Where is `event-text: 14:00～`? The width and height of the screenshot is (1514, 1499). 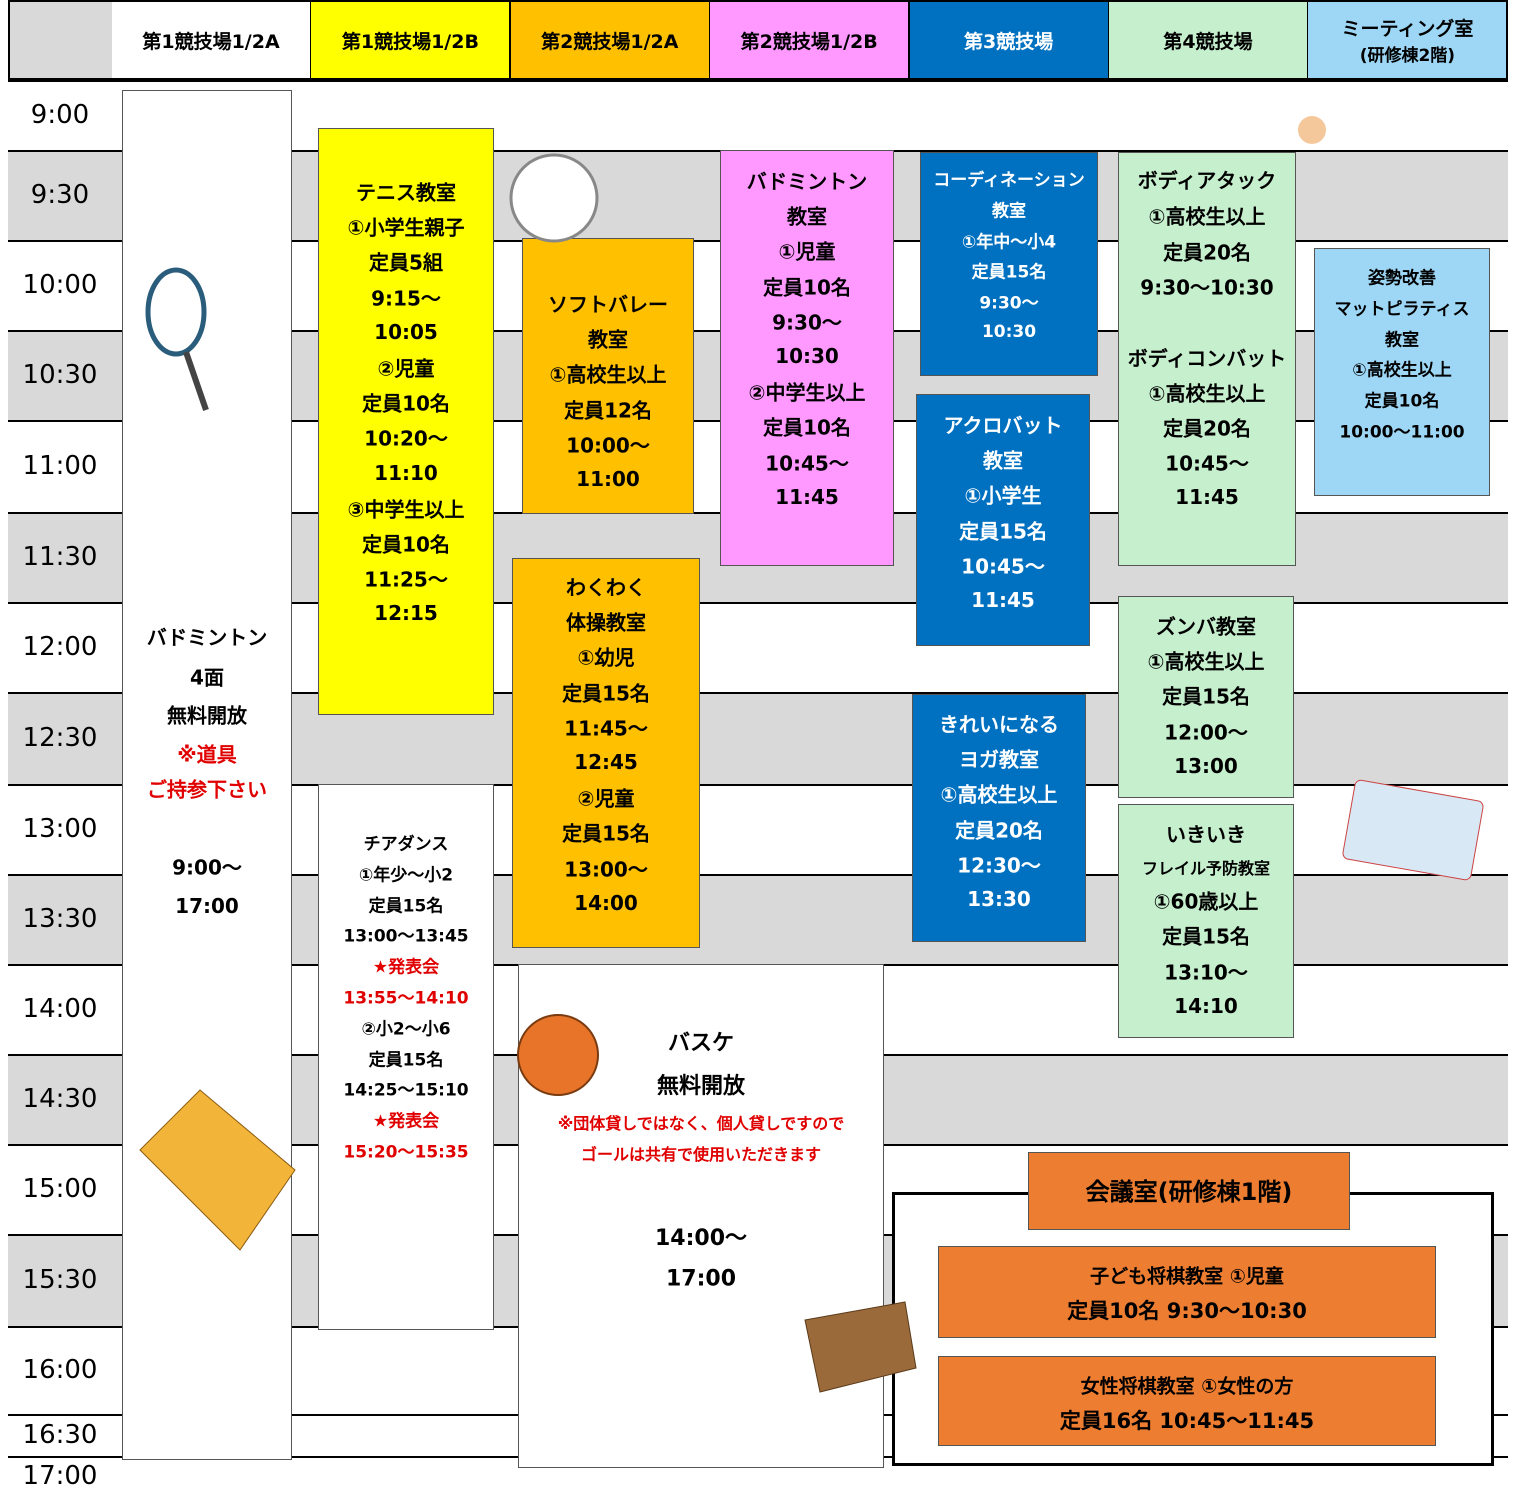
event-text: 14:00～ is located at coordinates (701, 1238).